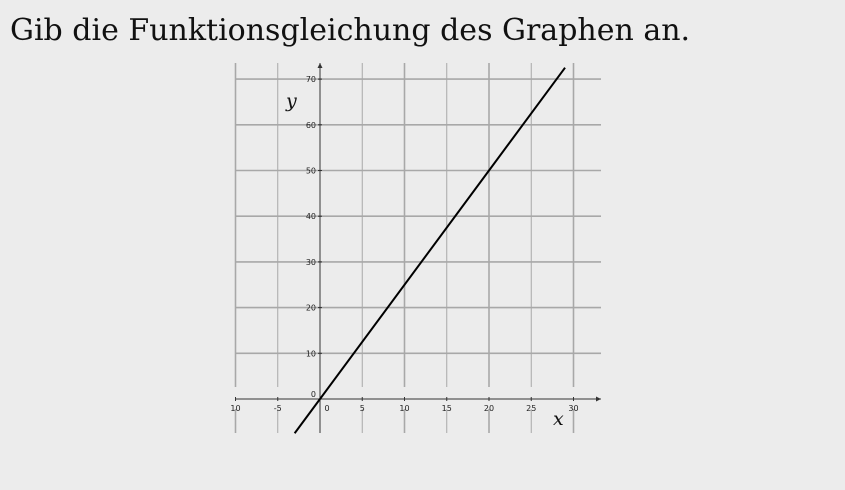  Describe the element at coordinates (326, 408) in the screenshot. I see `x-tick-label: 0` at that location.